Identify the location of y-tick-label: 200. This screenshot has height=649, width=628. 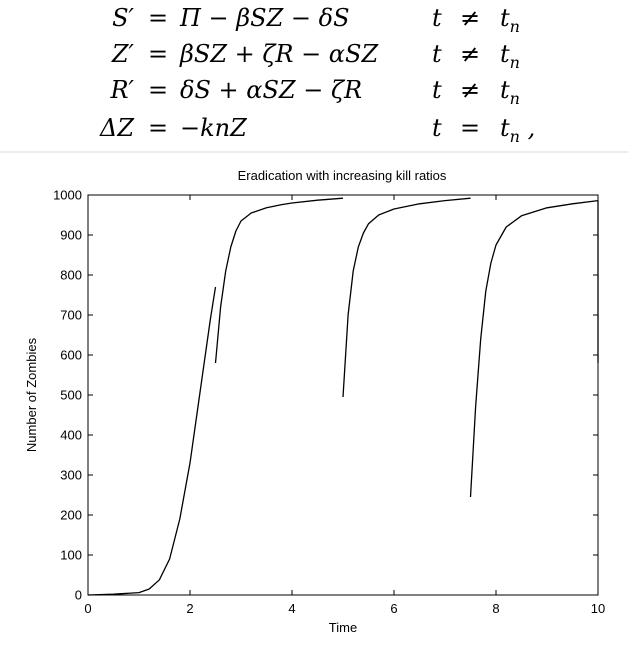
(71, 515).